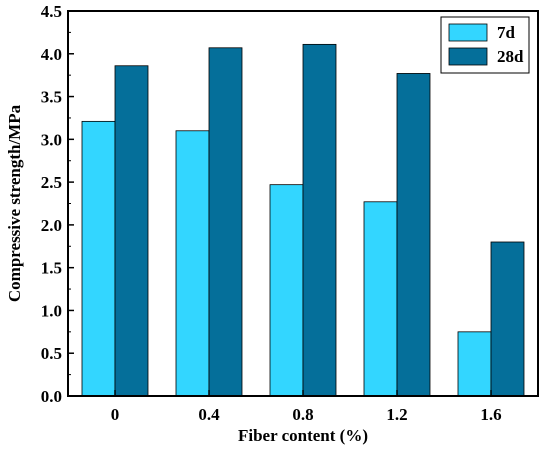 The image size is (550, 450). Describe the element at coordinates (302, 414) in the screenshot. I see `x-tick-label: 0.8` at that location.